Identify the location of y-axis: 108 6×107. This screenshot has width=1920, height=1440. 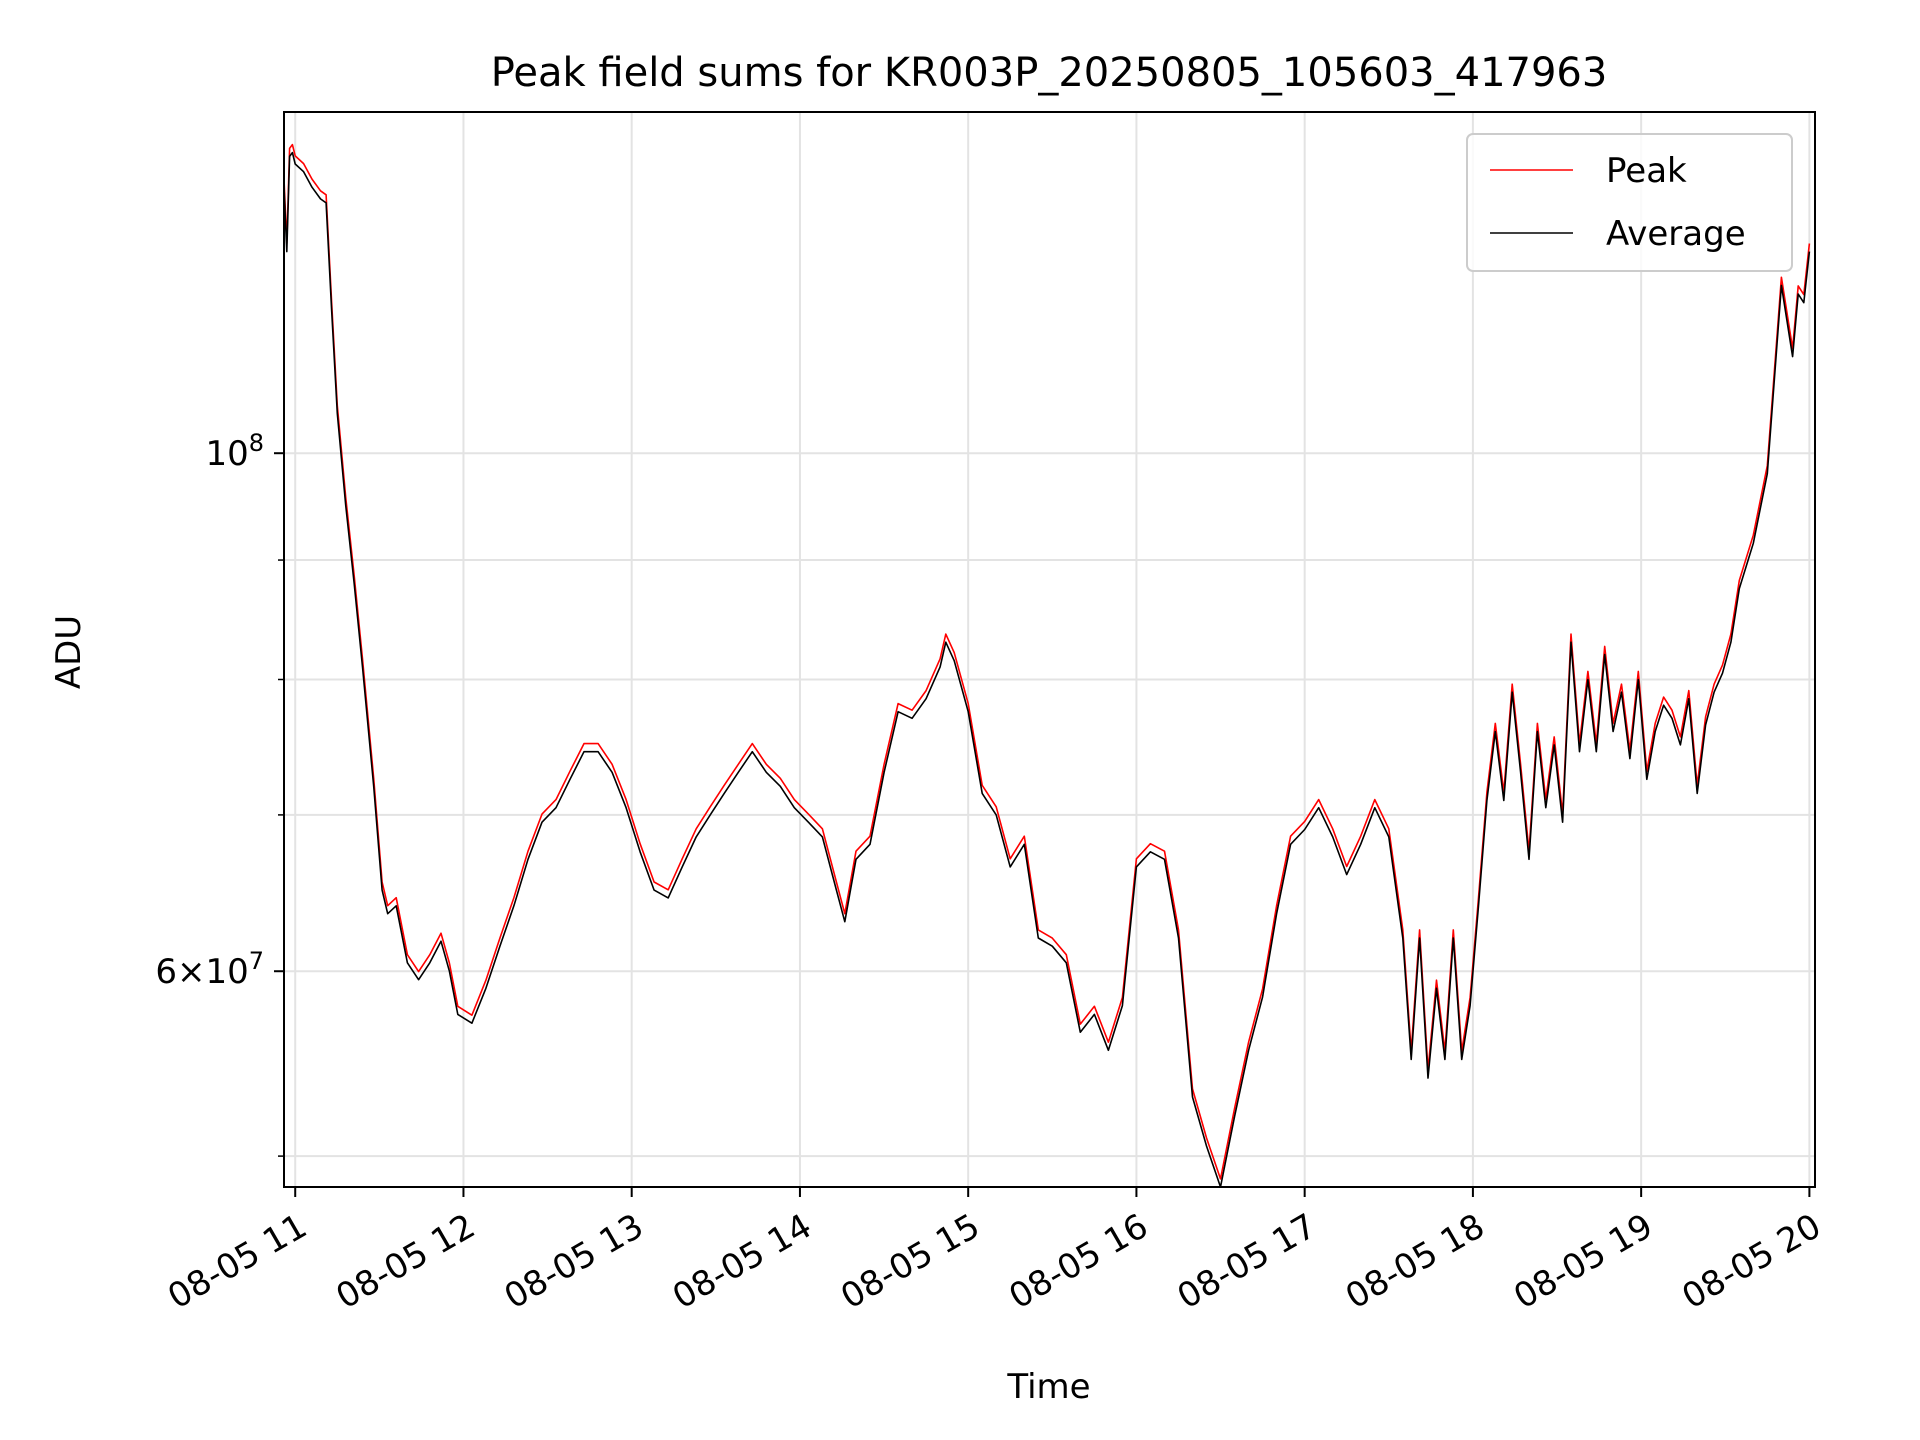
(219, 793).